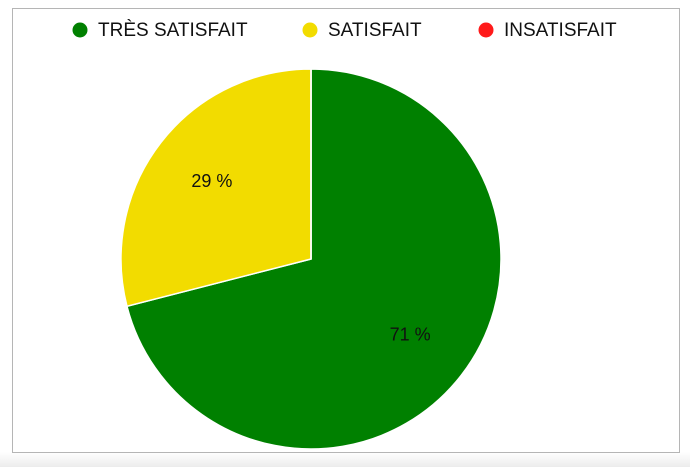 The height and width of the screenshot is (467, 690). I want to click on slice-label: 71 %, so click(410, 335).